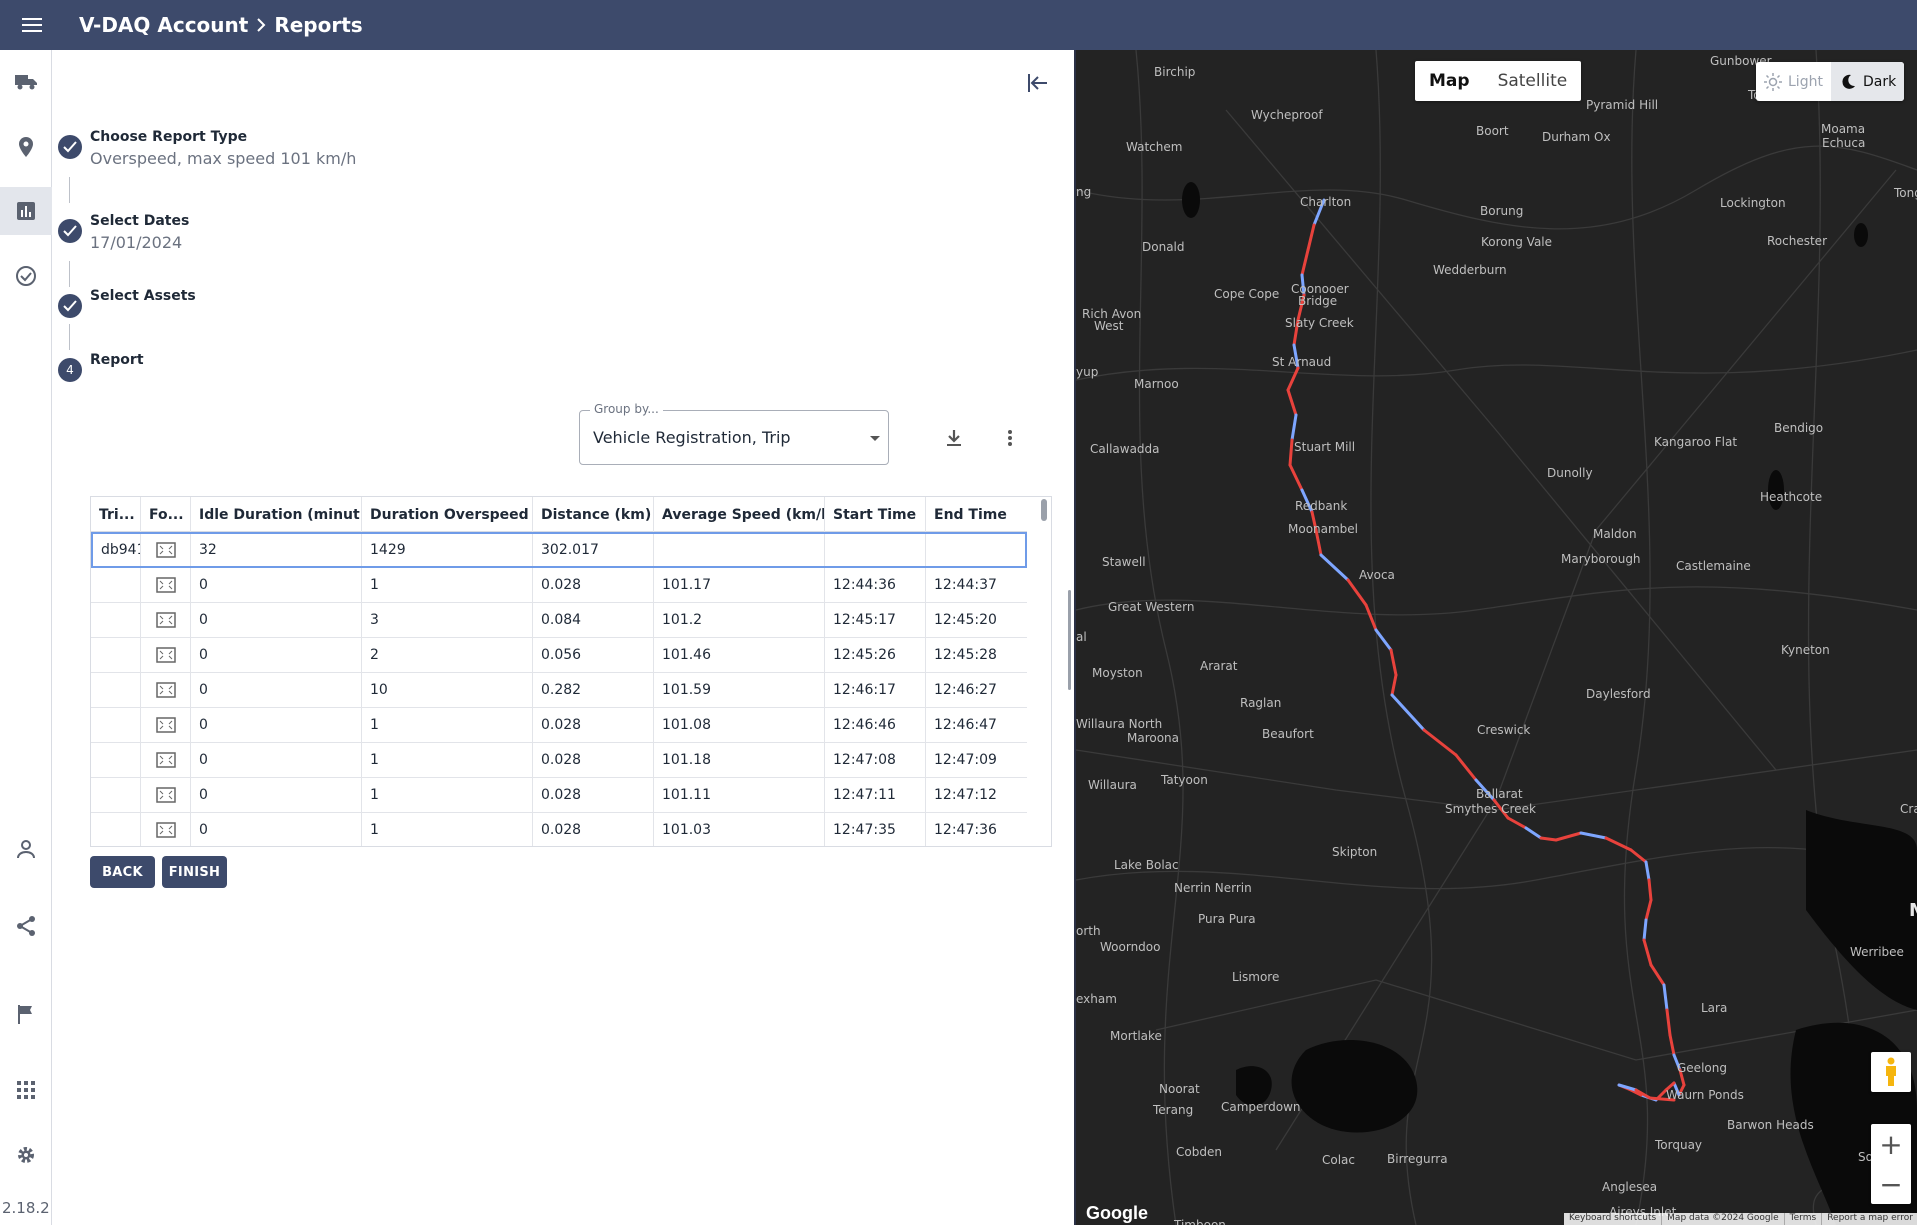  Describe the element at coordinates (1044, 510) in the screenshot. I see `table-scrollbar` at that location.